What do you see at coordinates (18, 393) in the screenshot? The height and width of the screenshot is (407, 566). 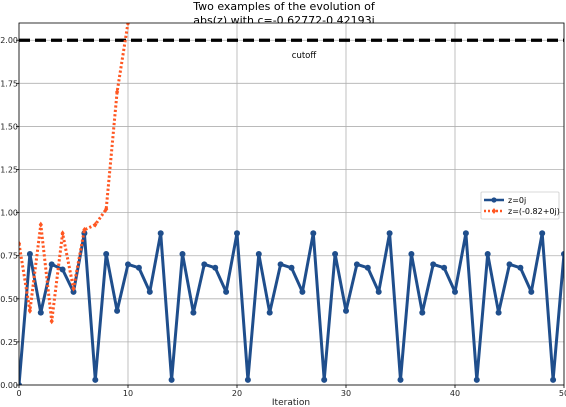 I see `x-tick-label-0: 0` at bounding box center [18, 393].